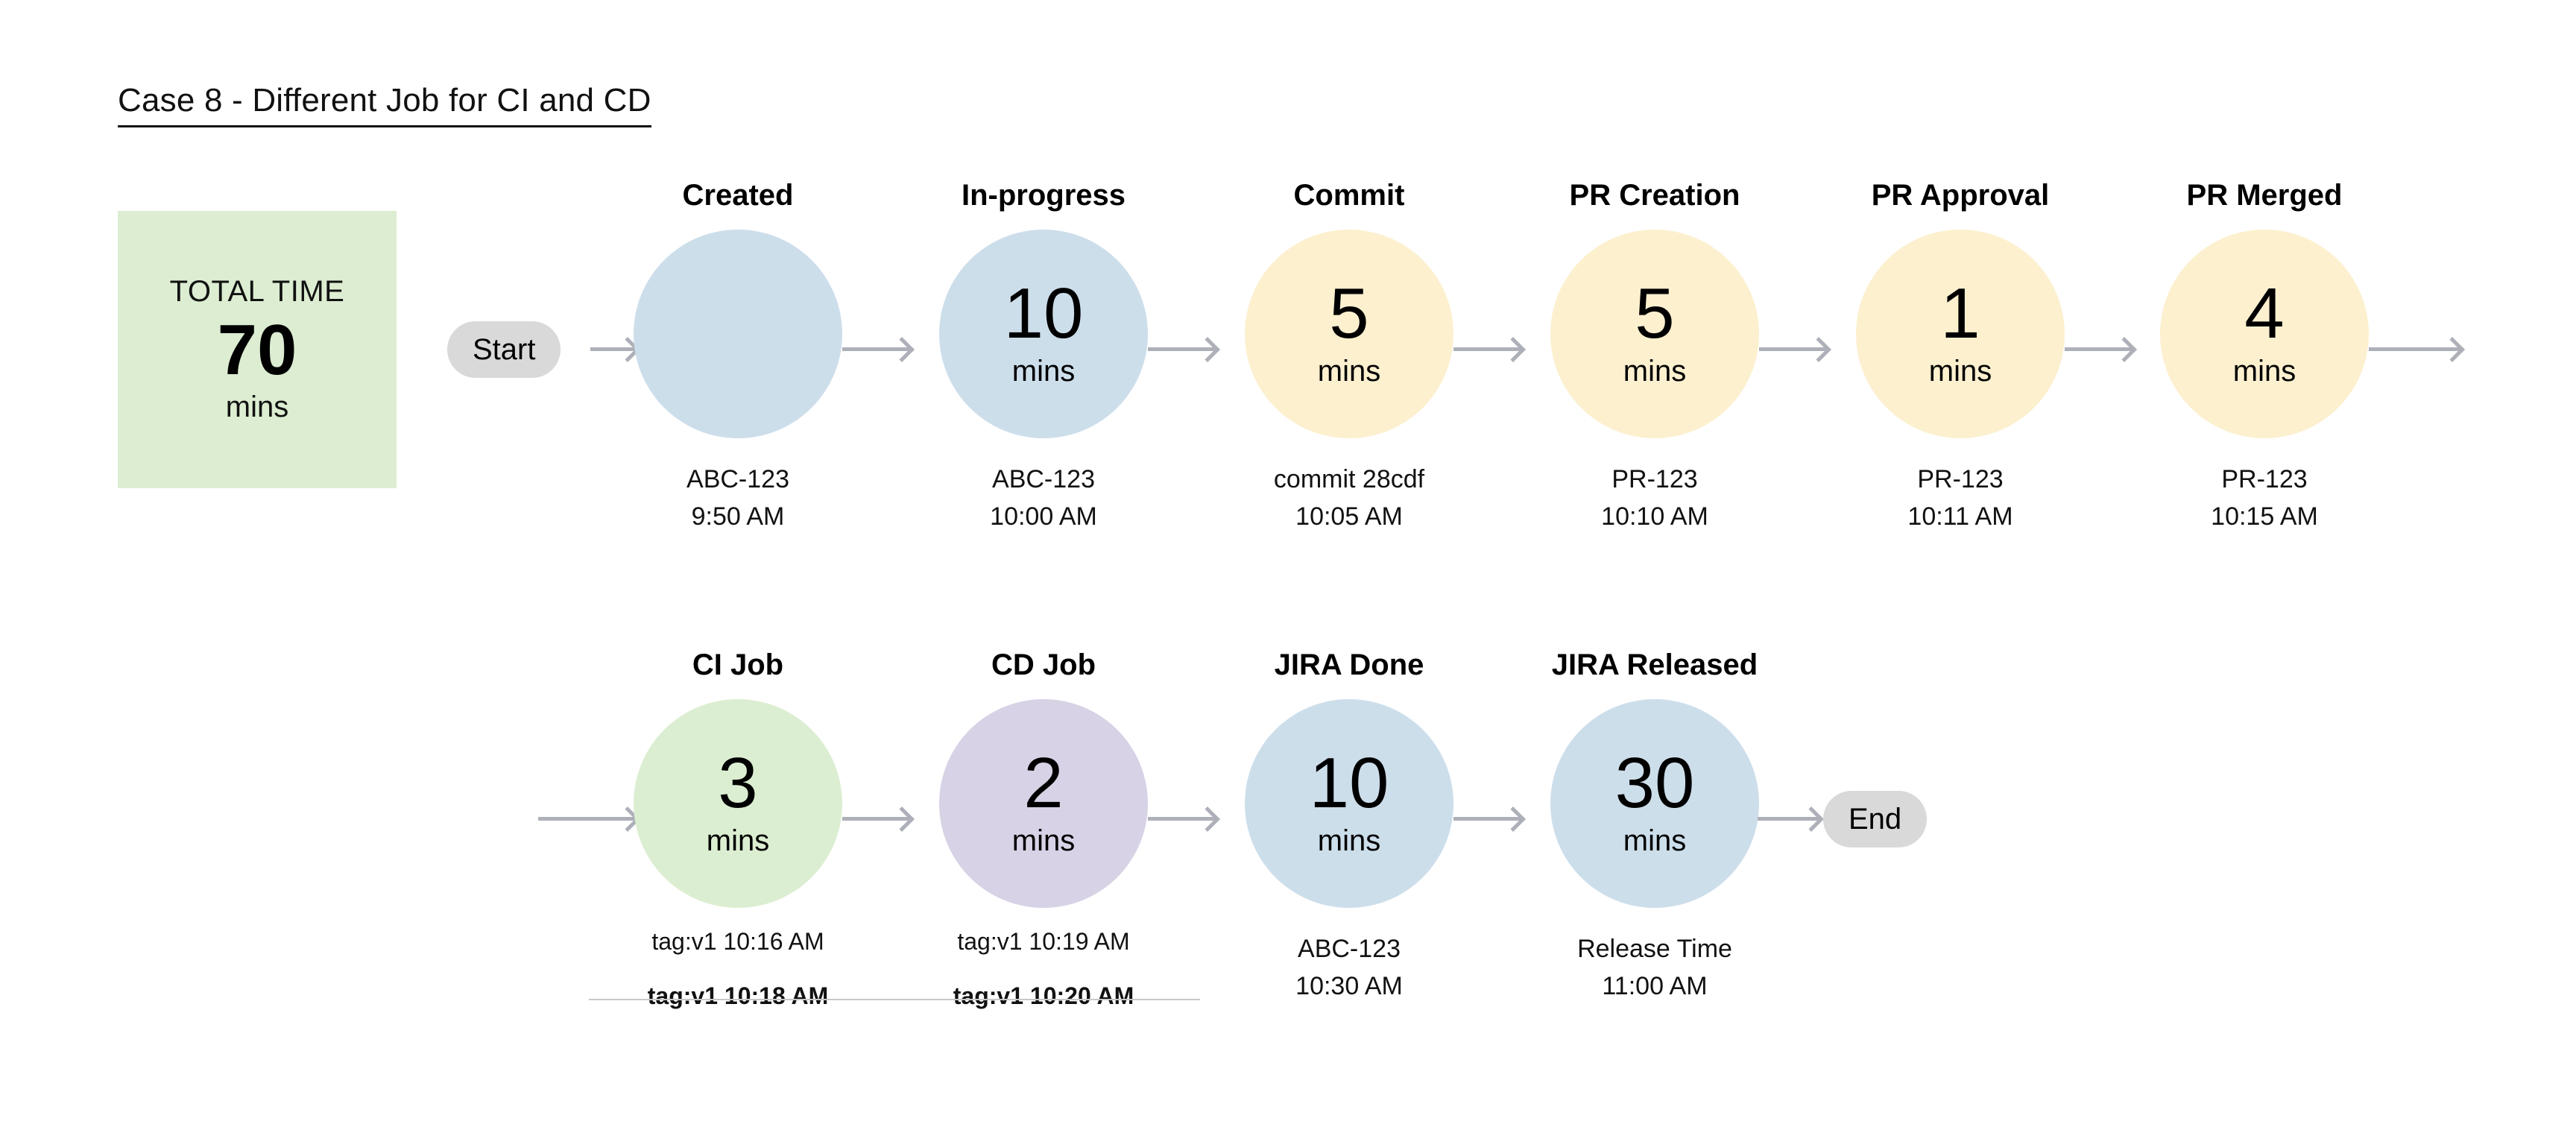 The width and height of the screenshot is (2576, 1127). I want to click on node-meta-time: 11:00 AM, so click(1655, 986).